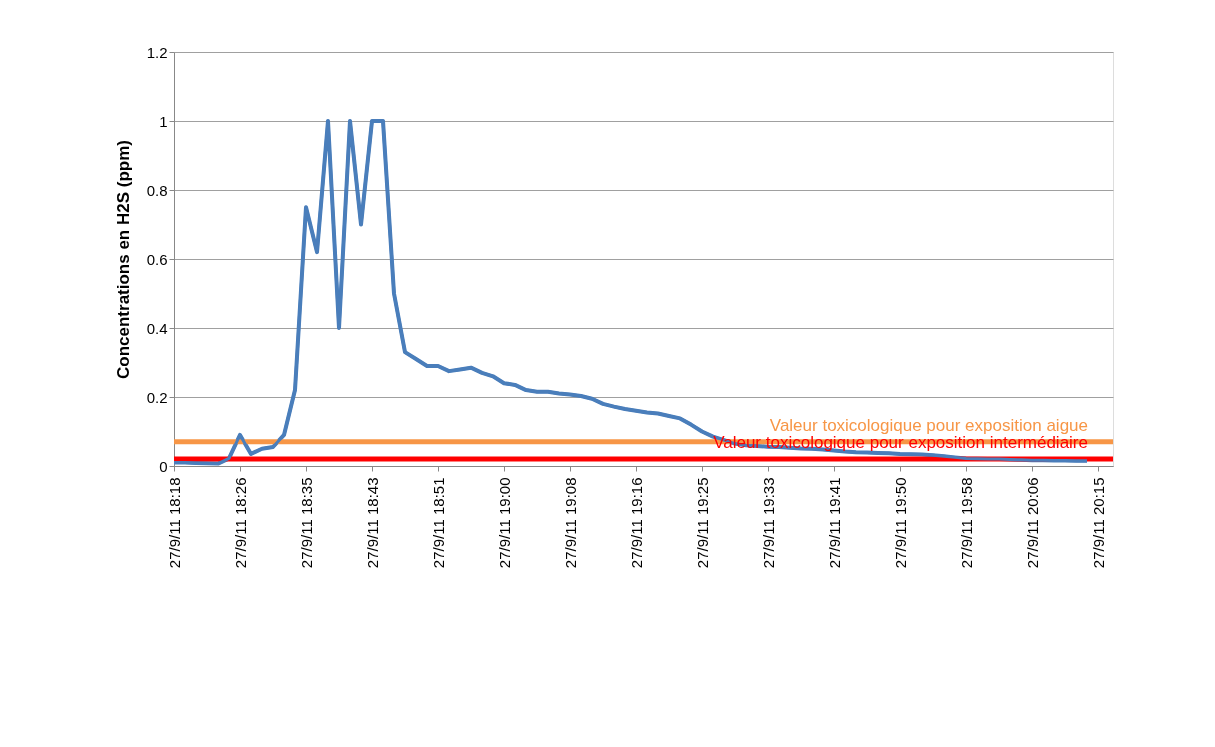 This screenshot has width=1215, height=747. What do you see at coordinates (966, 523) in the screenshot?
I see `x-tick-label: 27/9/11 19:58` at bounding box center [966, 523].